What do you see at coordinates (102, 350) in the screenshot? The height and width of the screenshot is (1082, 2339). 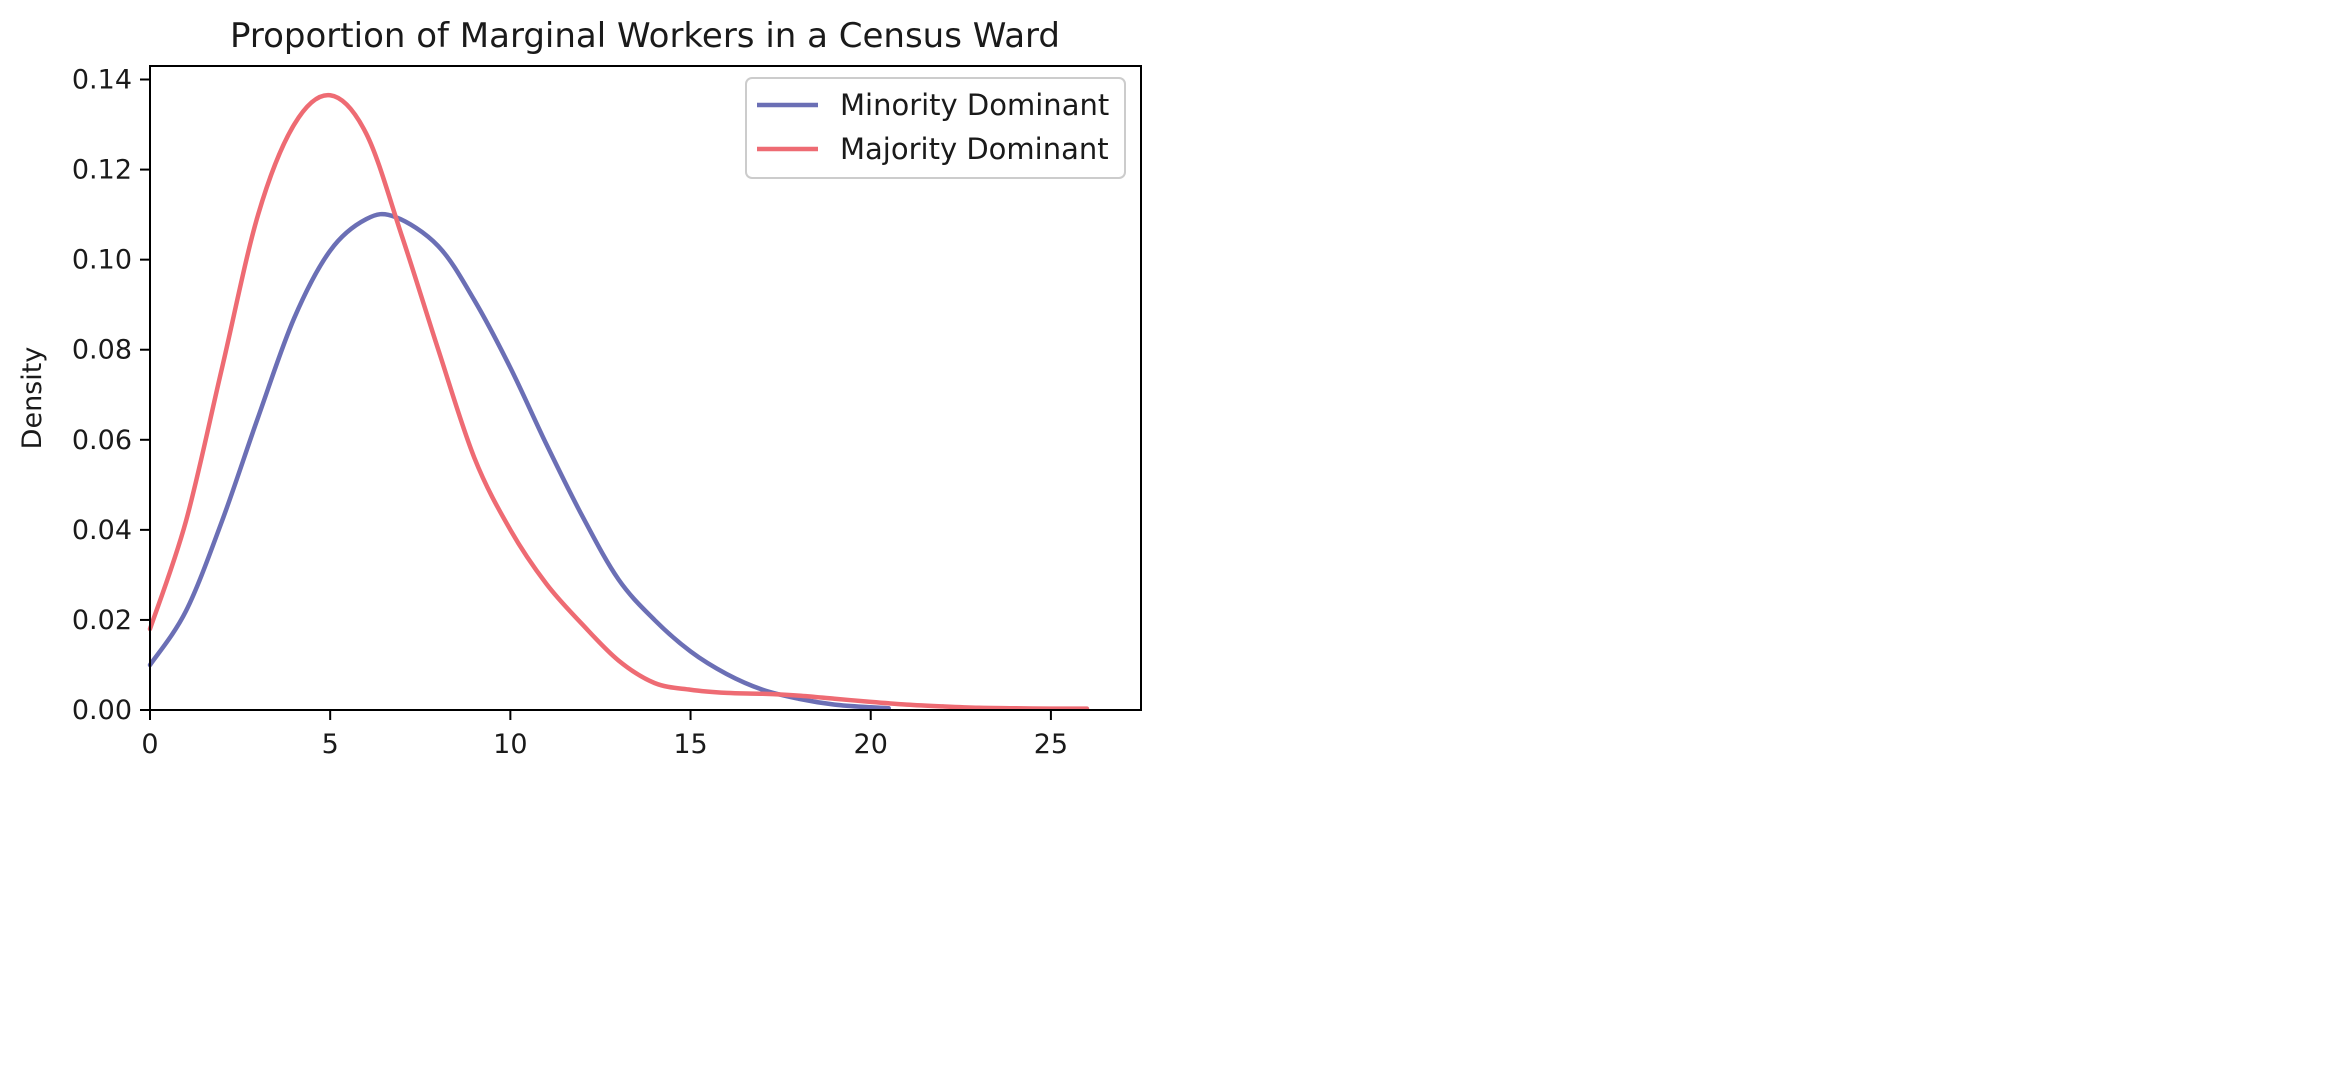 I see `y-tick-label: 0.08` at bounding box center [102, 350].